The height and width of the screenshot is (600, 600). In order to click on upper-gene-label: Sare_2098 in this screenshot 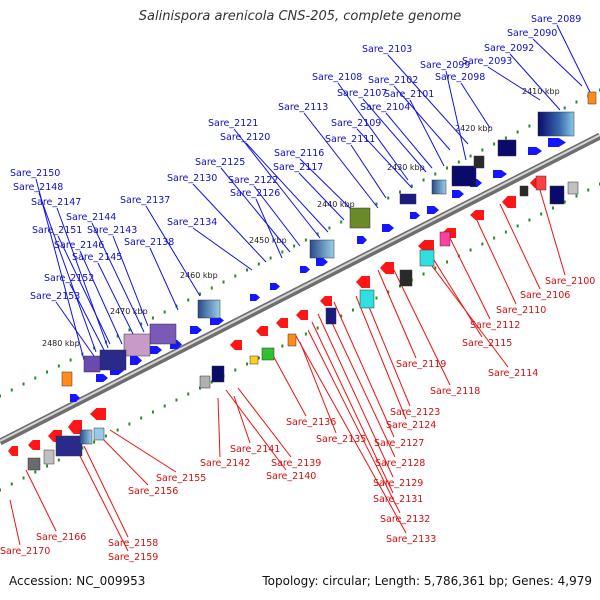, I will do `click(460, 77)`.